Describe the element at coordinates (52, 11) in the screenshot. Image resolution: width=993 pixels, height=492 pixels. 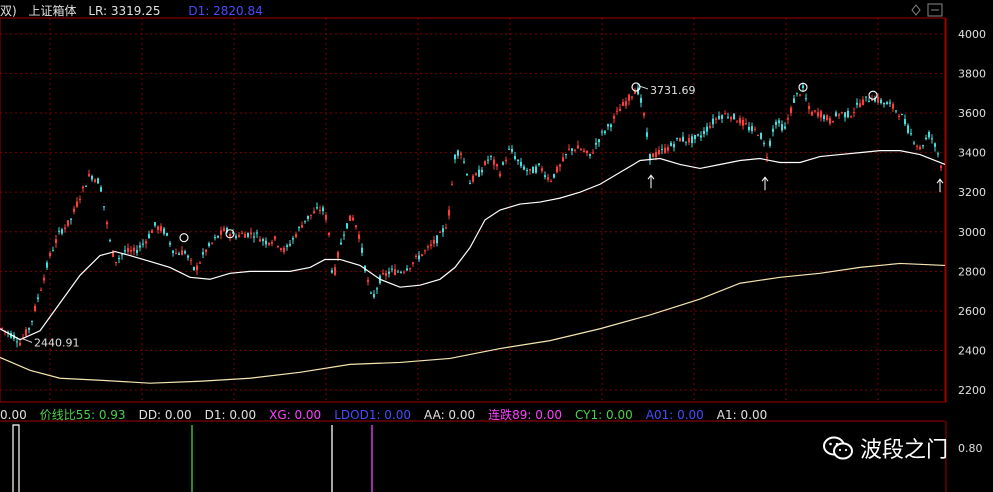
I see `header-title: 上证箱体` at that location.